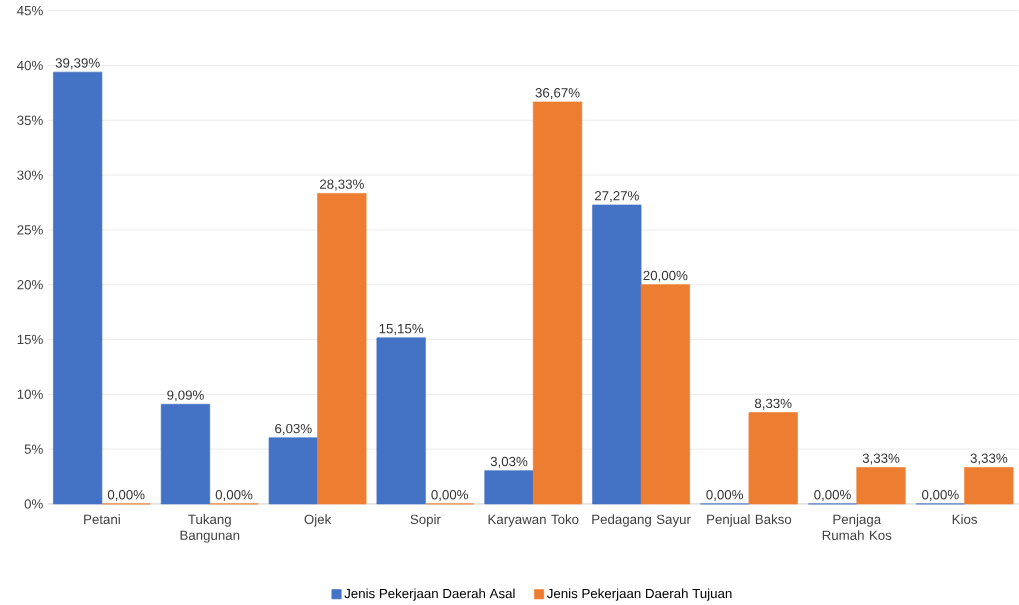 This screenshot has width=1019, height=605. What do you see at coordinates (665, 276) in the screenshot?
I see `data-label: 20,00%` at bounding box center [665, 276].